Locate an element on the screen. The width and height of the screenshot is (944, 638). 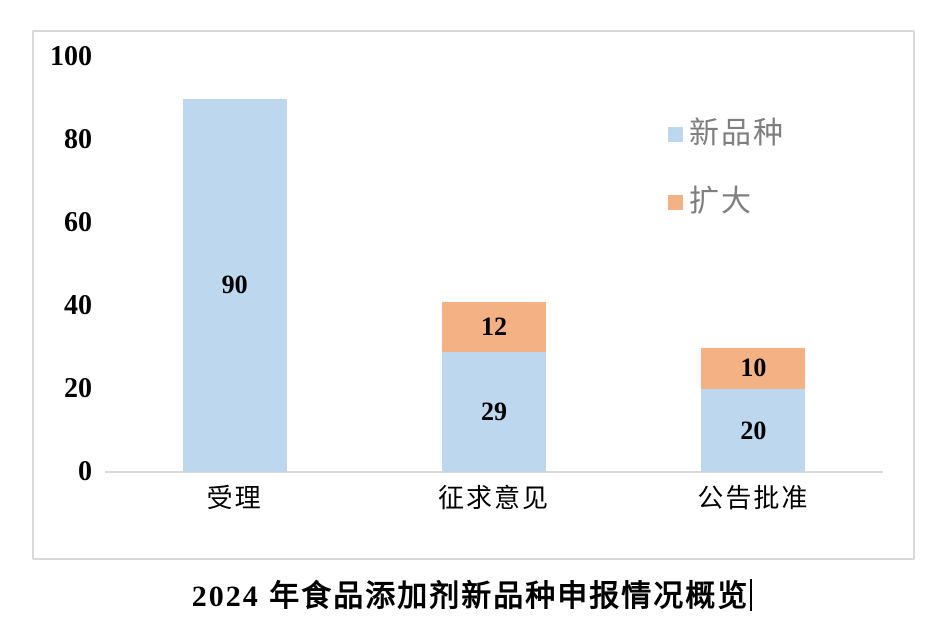
legend-label: 扩大 is located at coordinates (721, 201).